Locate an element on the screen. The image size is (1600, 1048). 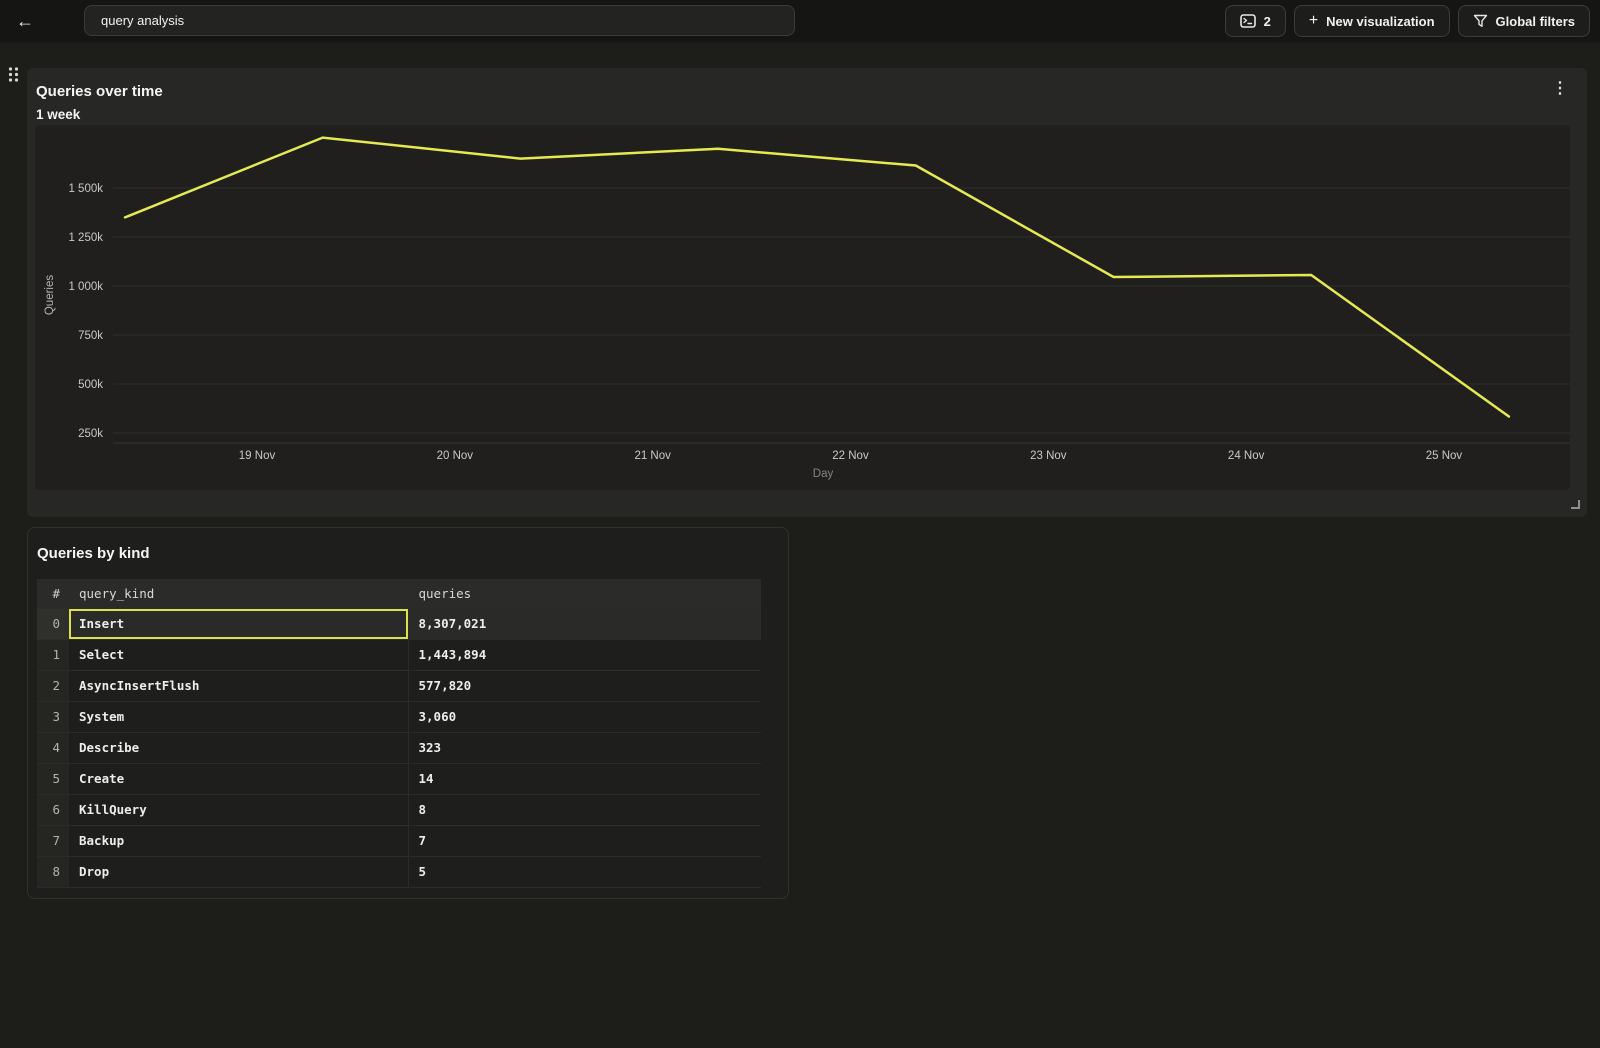
table-row: 4 Describe 323 is located at coordinates (399, 748).